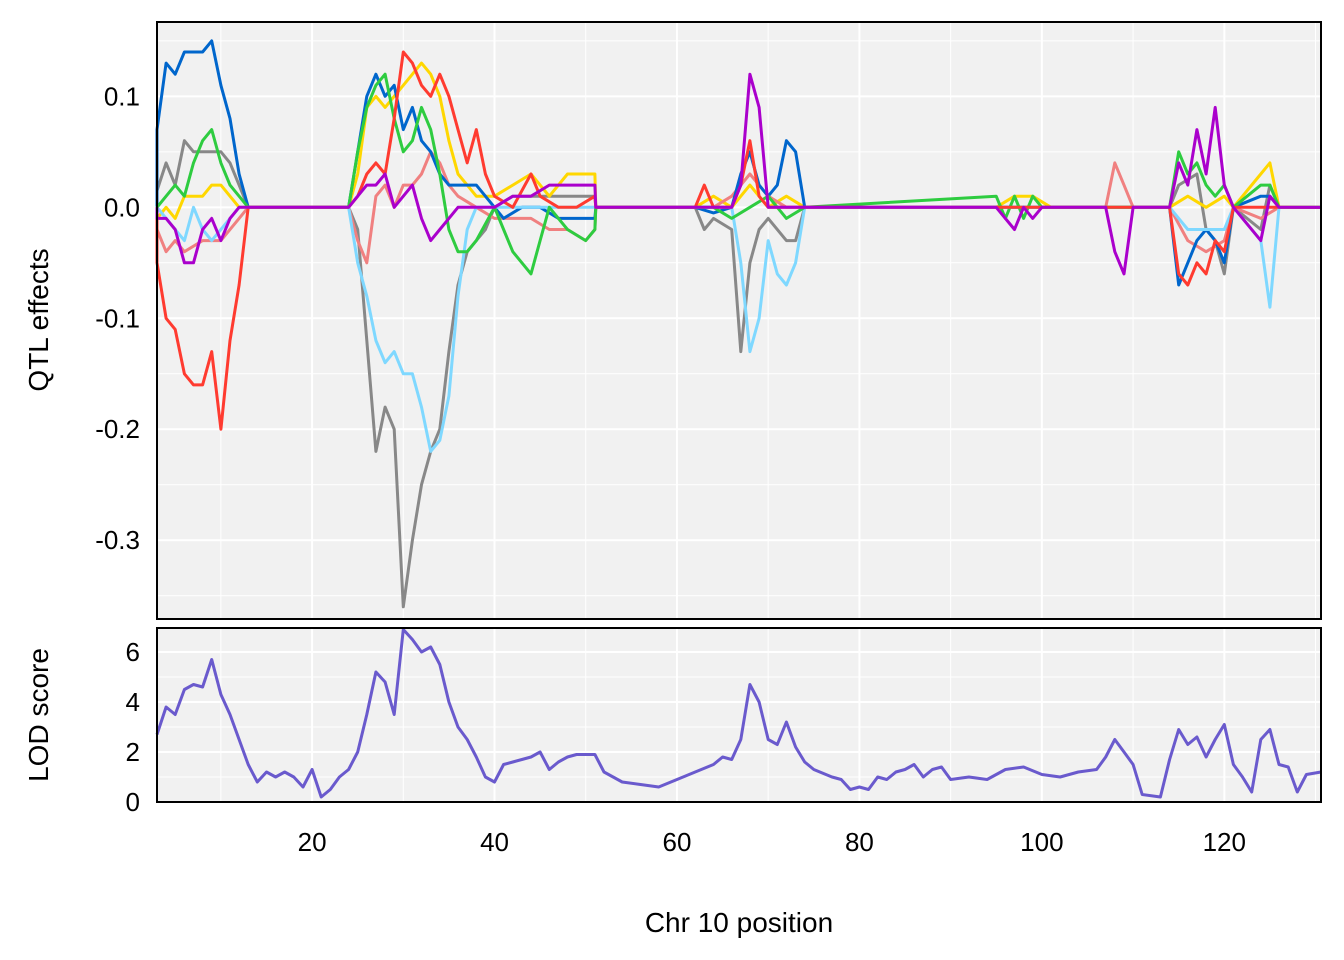 This screenshot has width=1344, height=960. Describe the element at coordinates (133, 702) in the screenshot. I see `lod-y-tick-label: 4` at that location.